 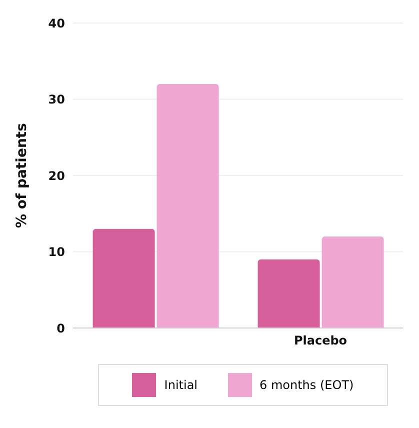 What do you see at coordinates (321, 341) in the screenshot?
I see `x-tick-label: Placebo` at bounding box center [321, 341].